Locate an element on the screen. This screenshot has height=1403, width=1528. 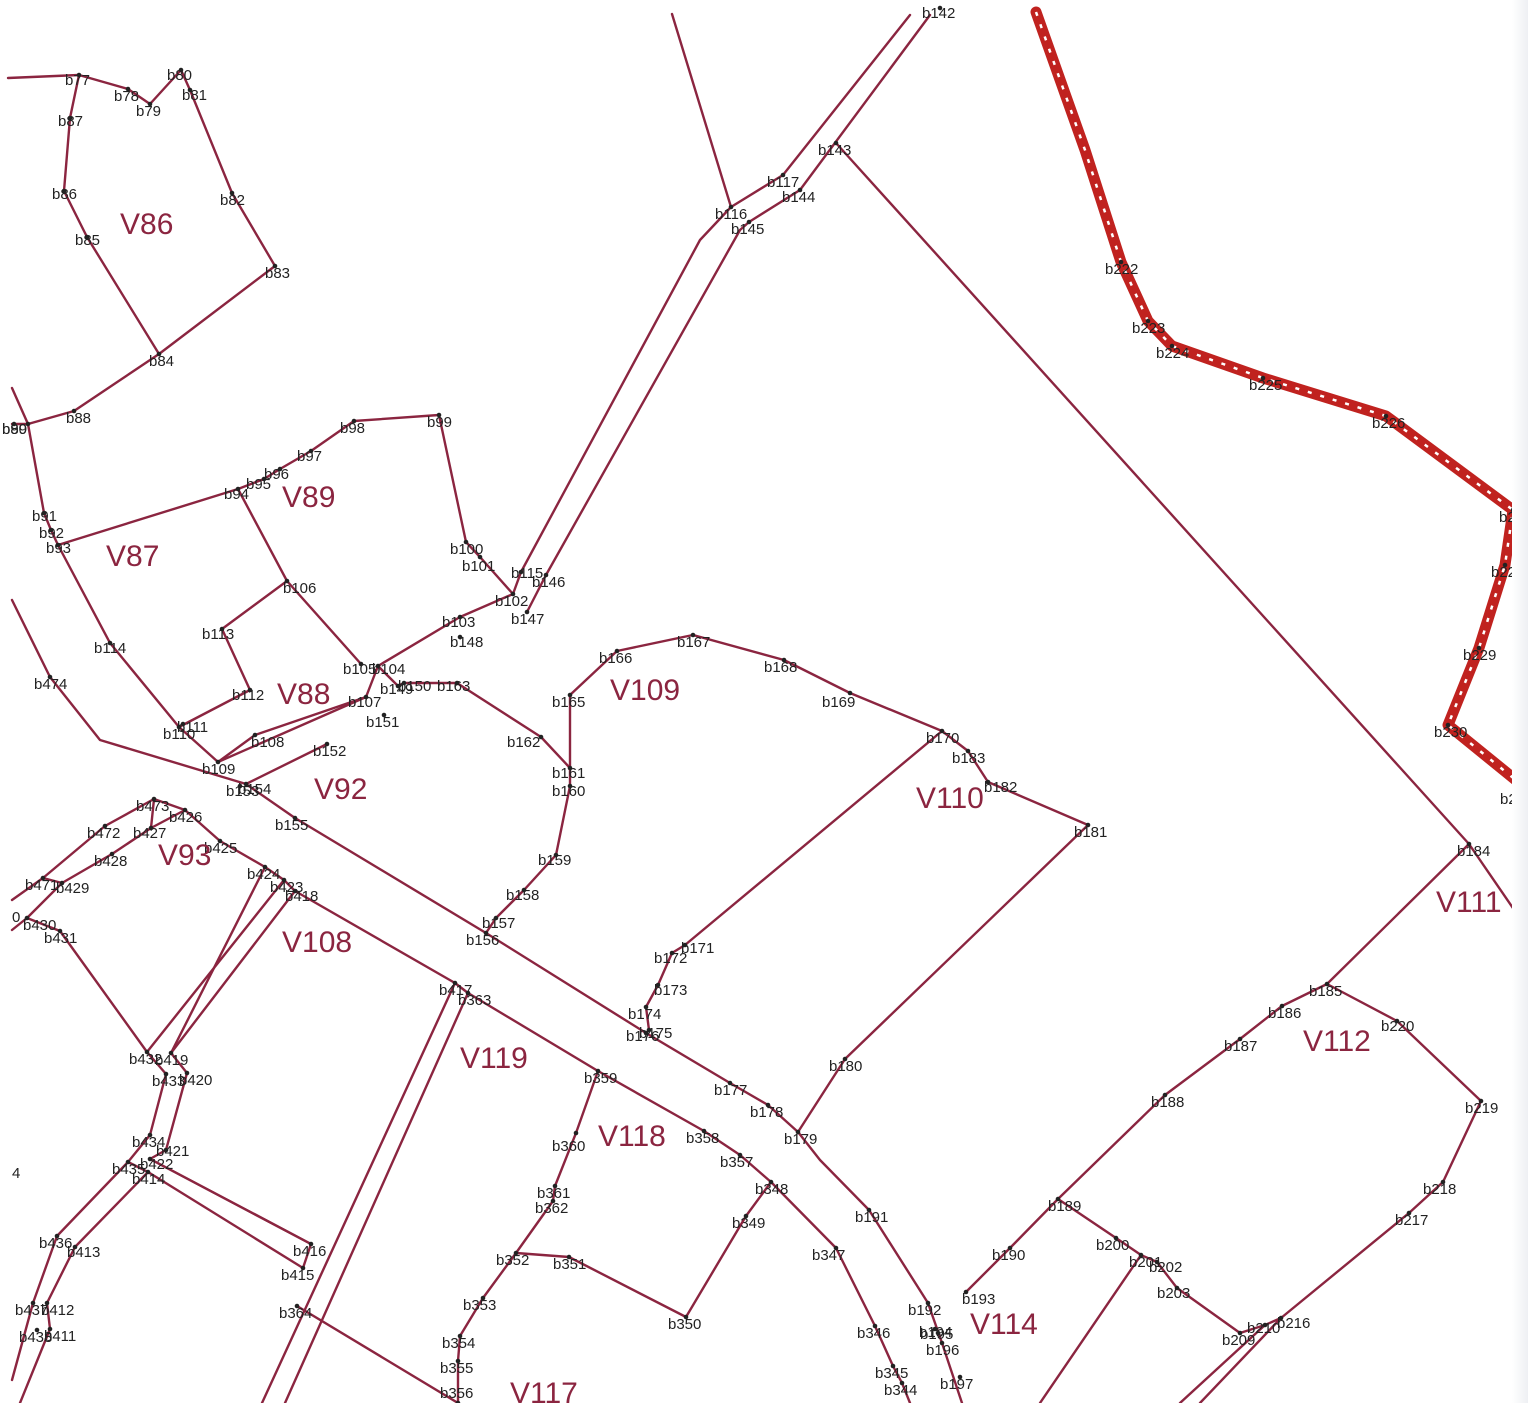
vertex-b229 is located at coordinates (1479, 648).